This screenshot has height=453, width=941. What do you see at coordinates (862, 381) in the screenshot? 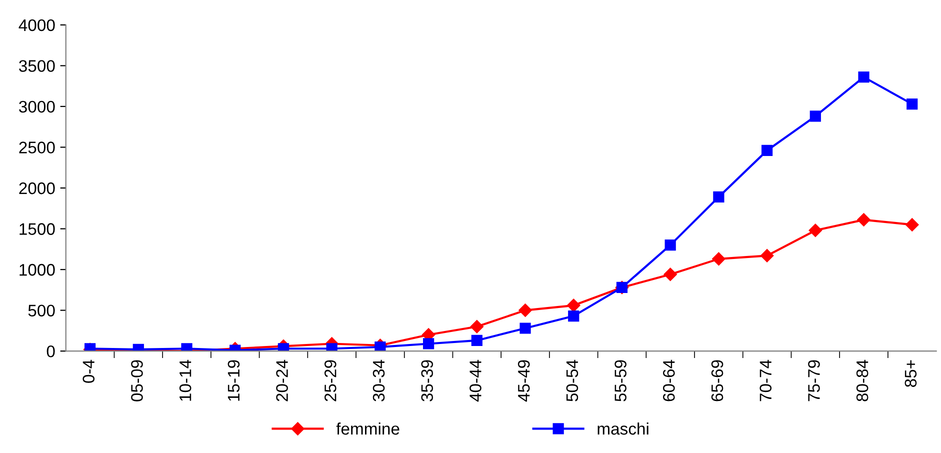
I see `x-tick-label: 80-84` at bounding box center [862, 381].